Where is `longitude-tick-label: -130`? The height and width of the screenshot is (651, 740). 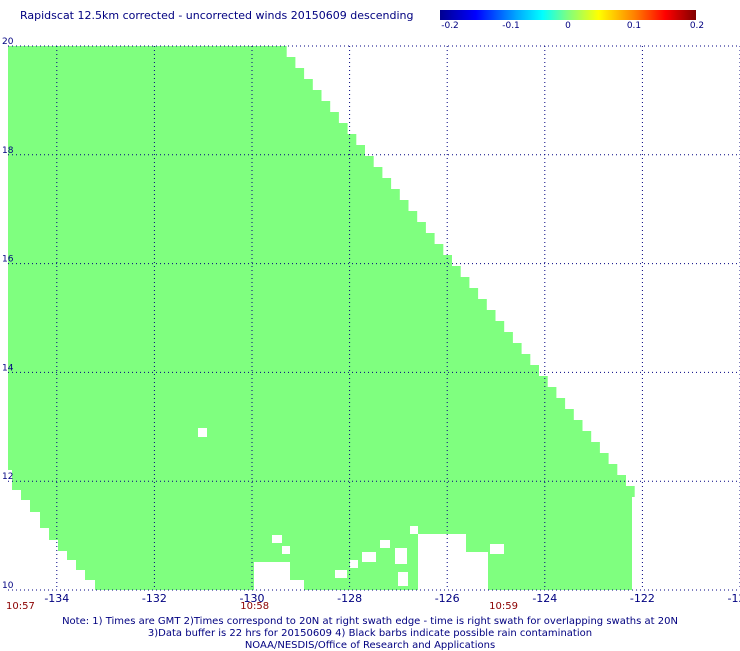
longitude-tick-label: -130 is located at coordinates (252, 598).